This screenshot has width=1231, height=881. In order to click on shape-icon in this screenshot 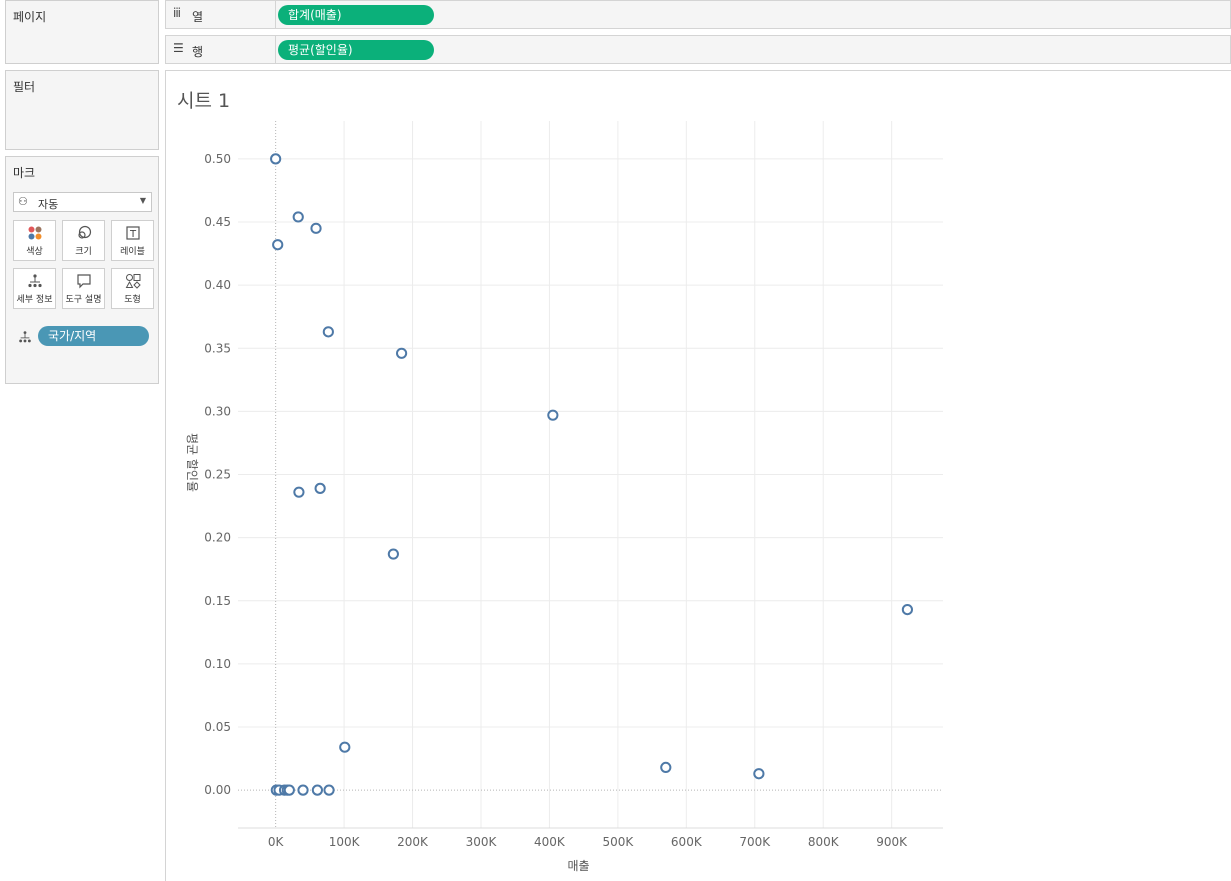, I will do `click(132, 281)`.